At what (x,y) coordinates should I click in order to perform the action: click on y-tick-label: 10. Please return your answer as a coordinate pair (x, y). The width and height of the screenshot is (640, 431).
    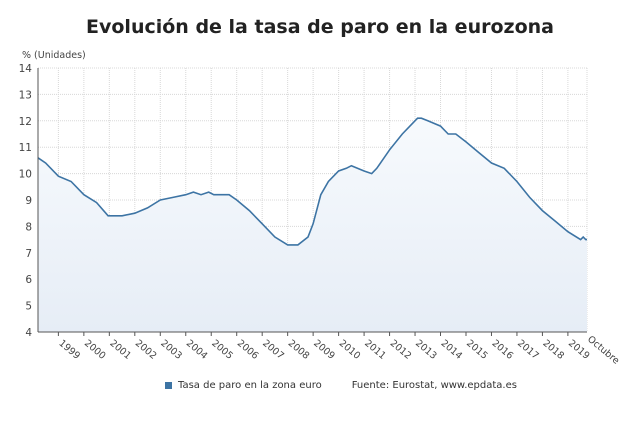
    Looking at the image, I should click on (25, 175).